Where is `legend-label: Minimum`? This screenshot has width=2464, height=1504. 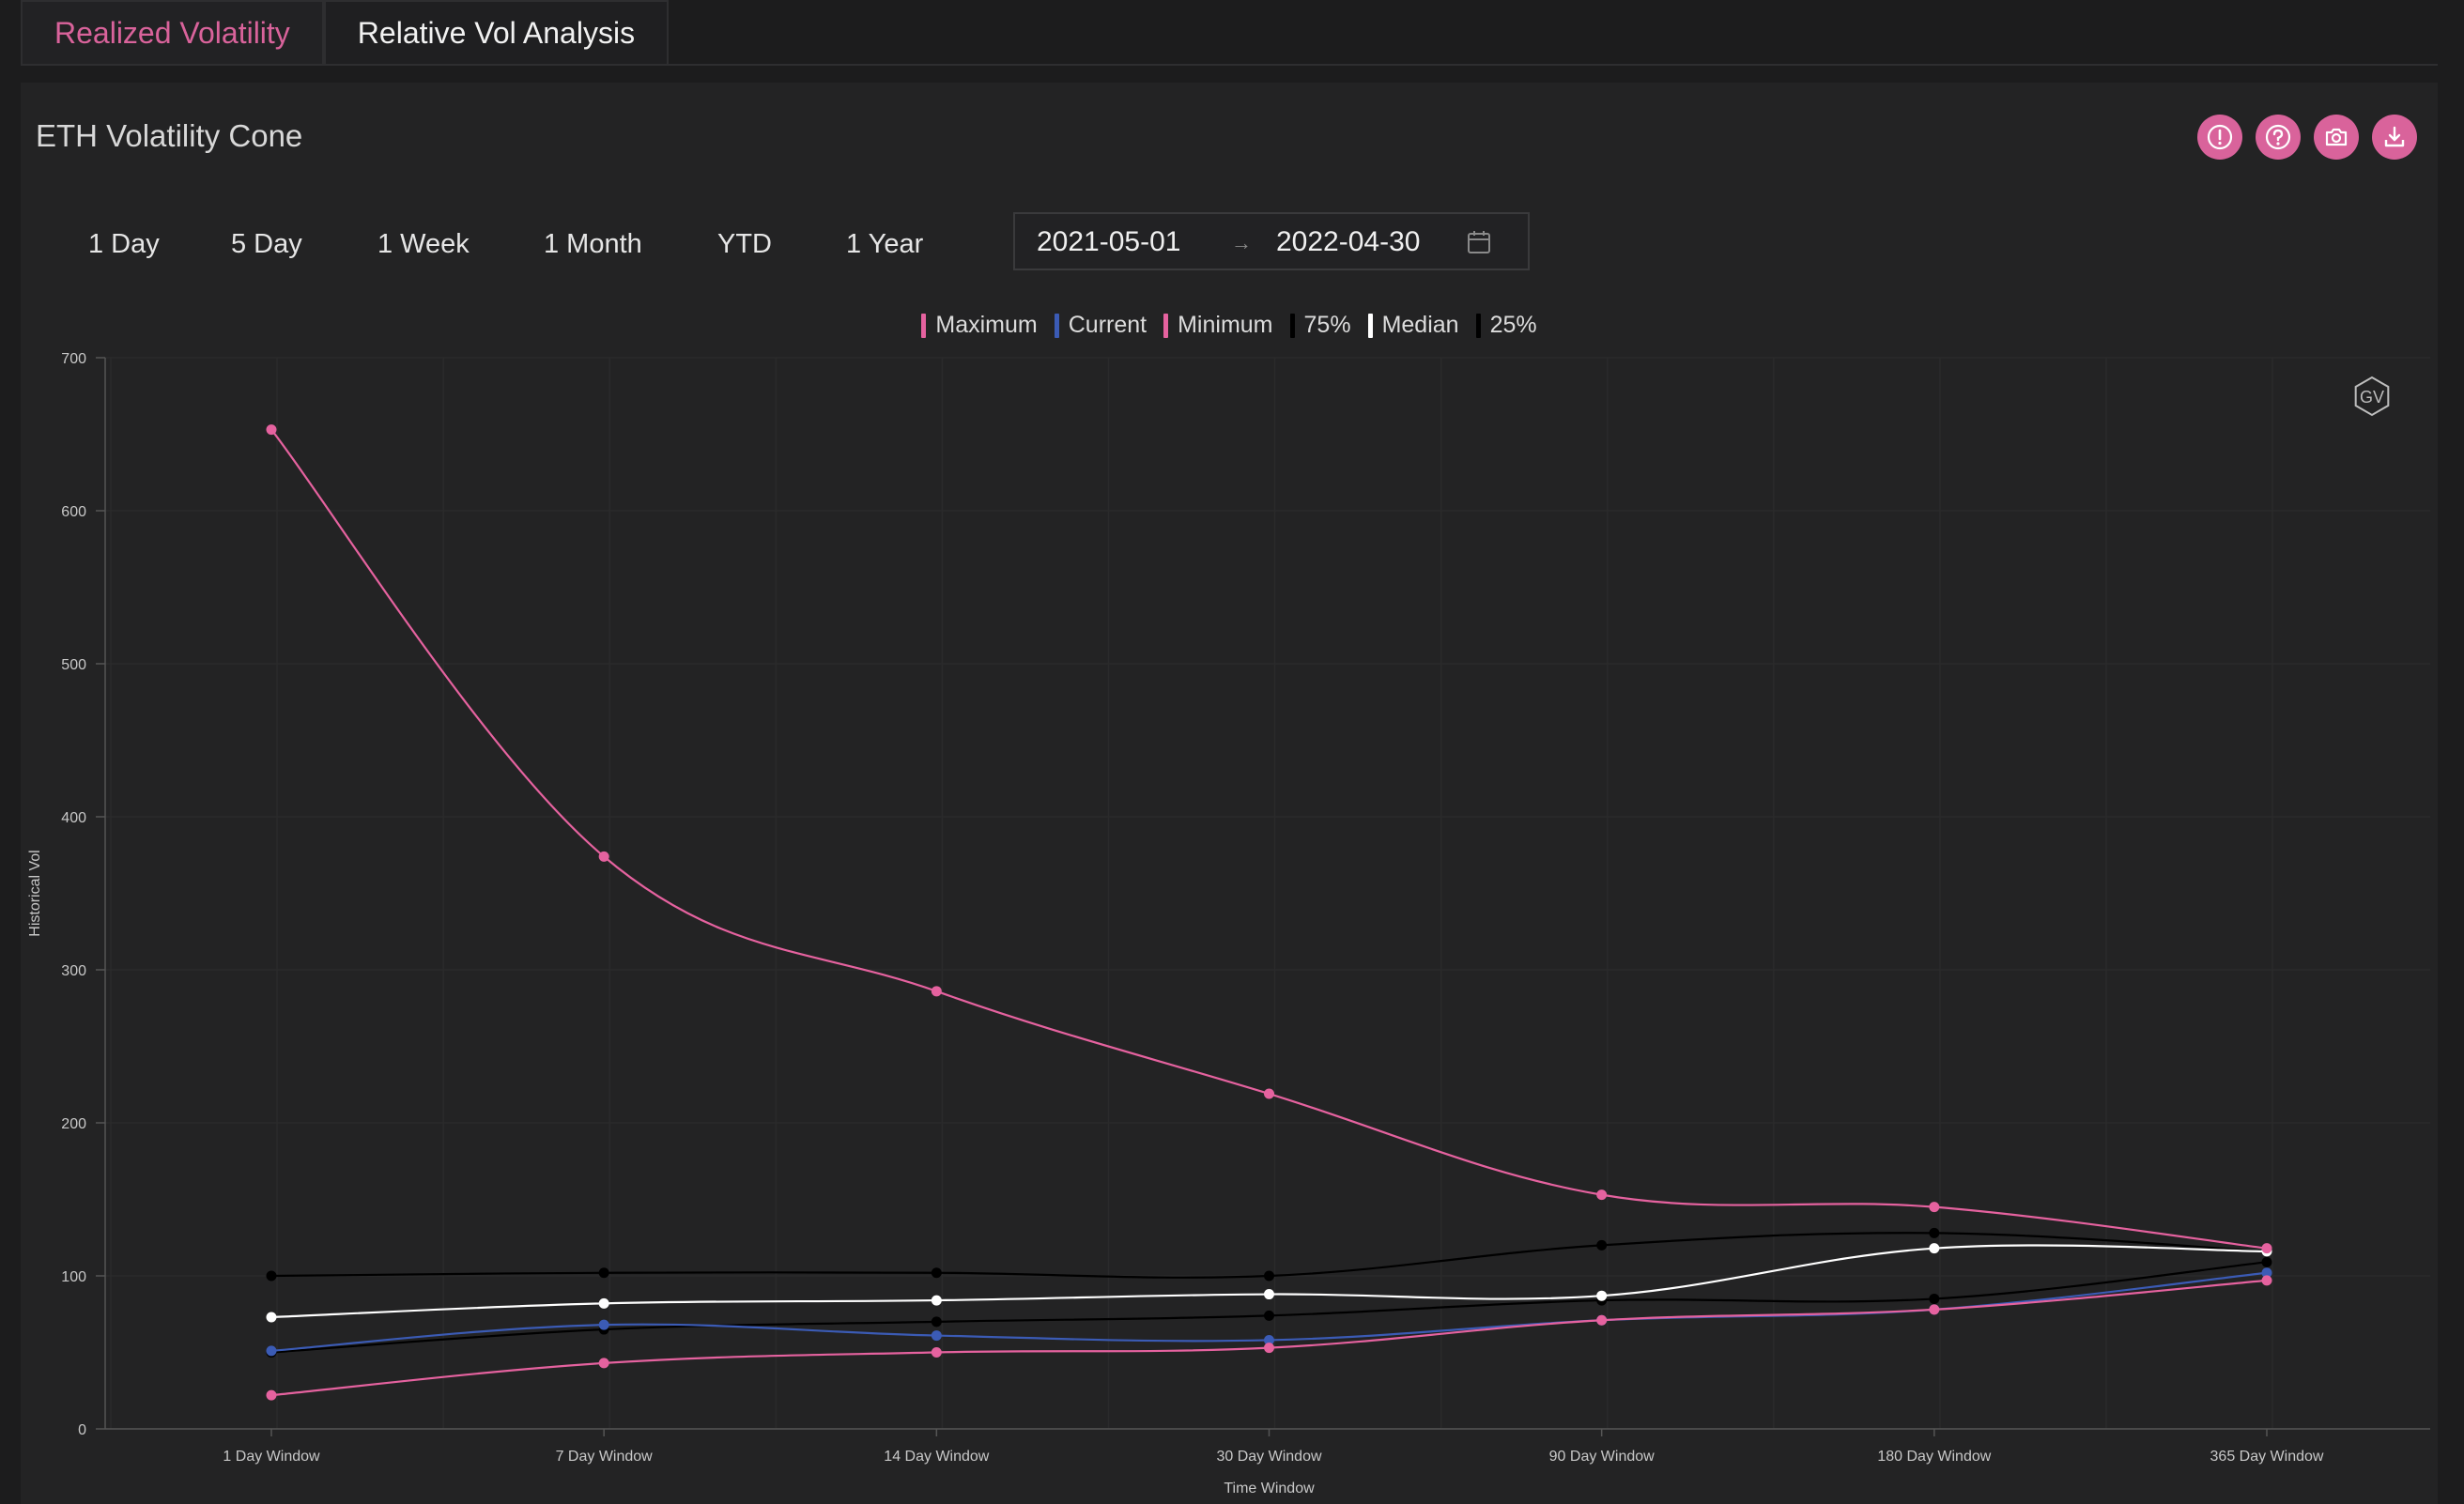 legend-label: Minimum is located at coordinates (1225, 325).